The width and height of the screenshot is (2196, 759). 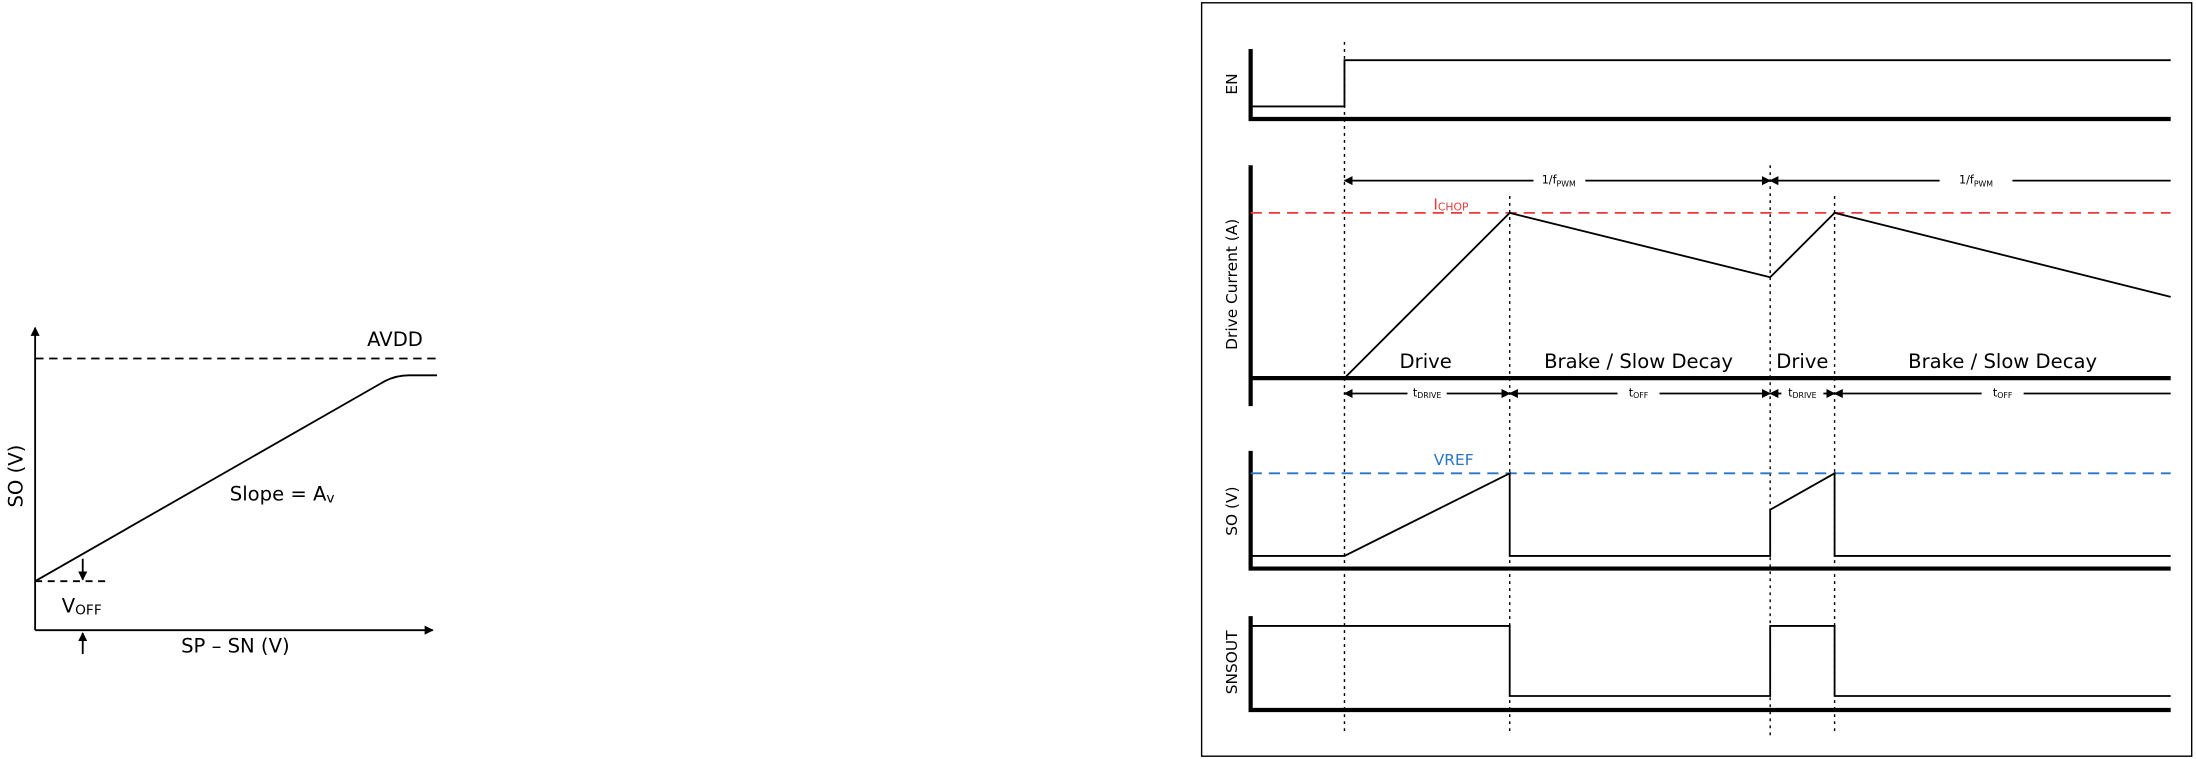 What do you see at coordinates (1232, 510) in the screenshot?
I see `signal-label: SO (V)` at bounding box center [1232, 510].